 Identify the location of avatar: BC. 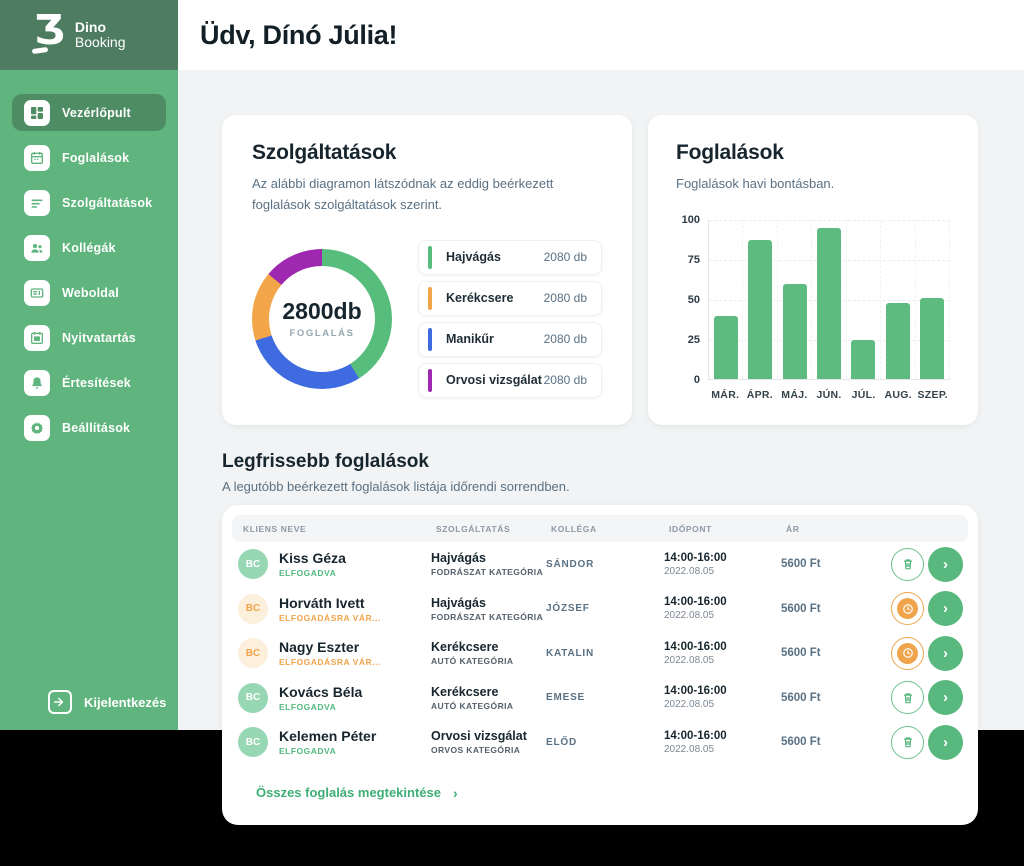
(253, 653).